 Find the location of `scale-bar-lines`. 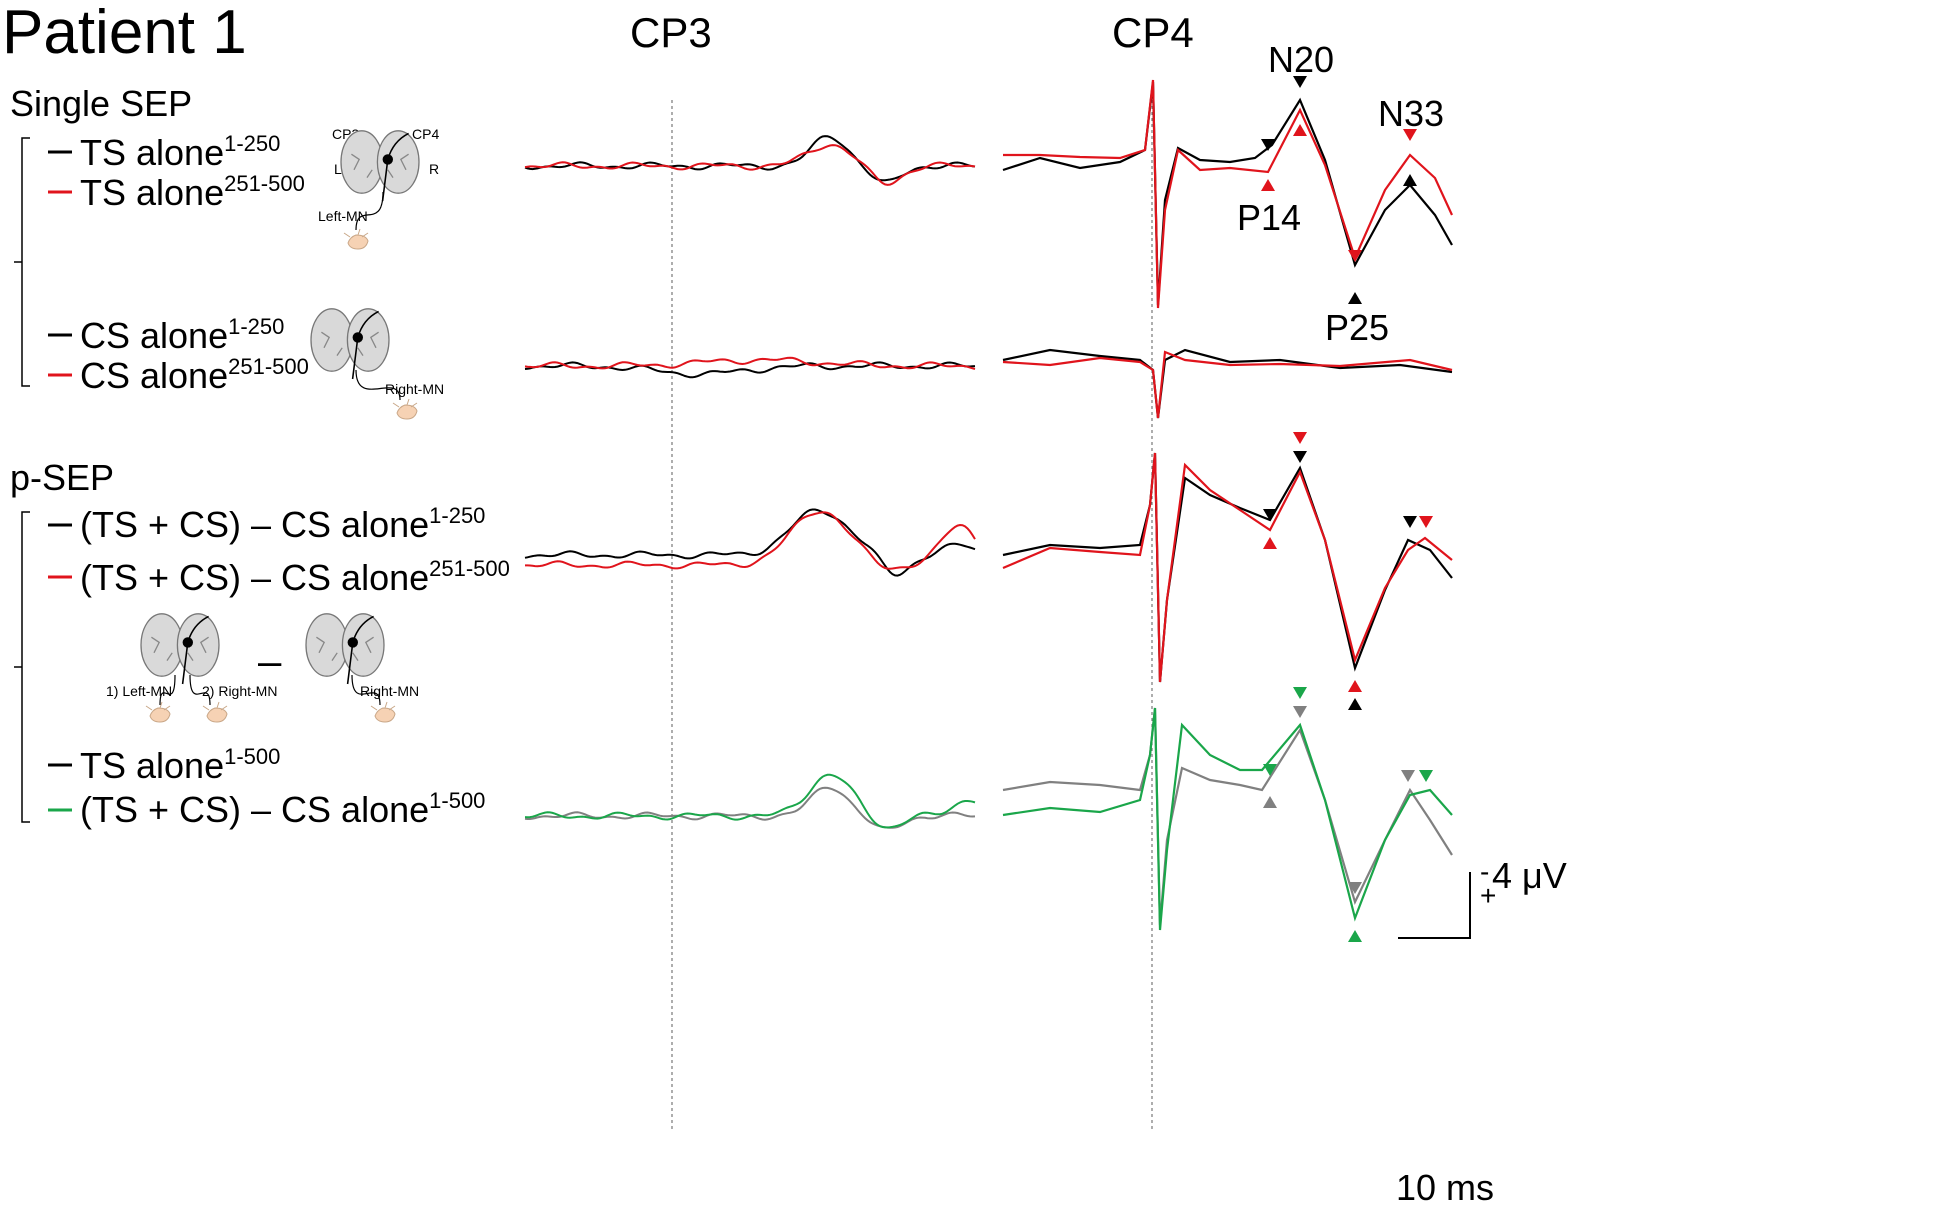

scale-bar-lines is located at coordinates (1434, 905).